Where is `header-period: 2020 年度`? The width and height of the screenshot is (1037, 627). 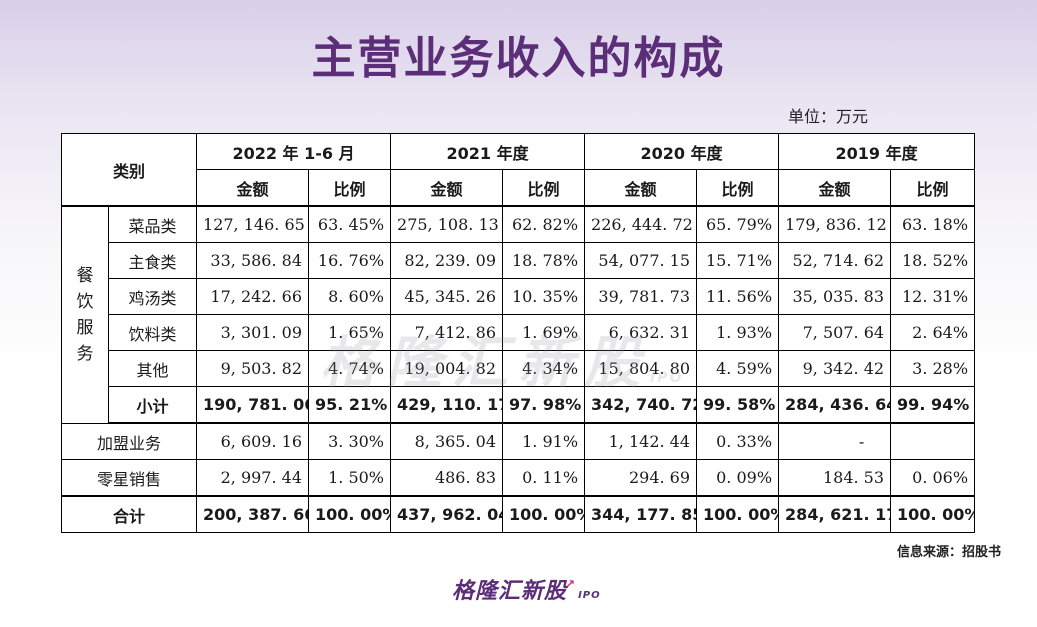 header-period: 2020 年度 is located at coordinates (682, 151).